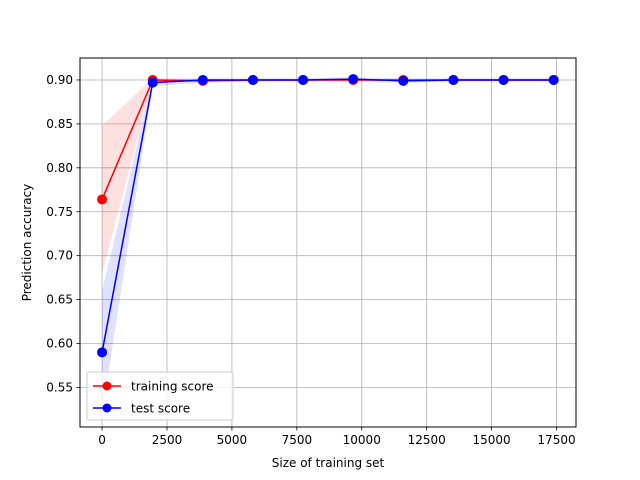  I want to click on x-tick-label: 2500, so click(167, 440).